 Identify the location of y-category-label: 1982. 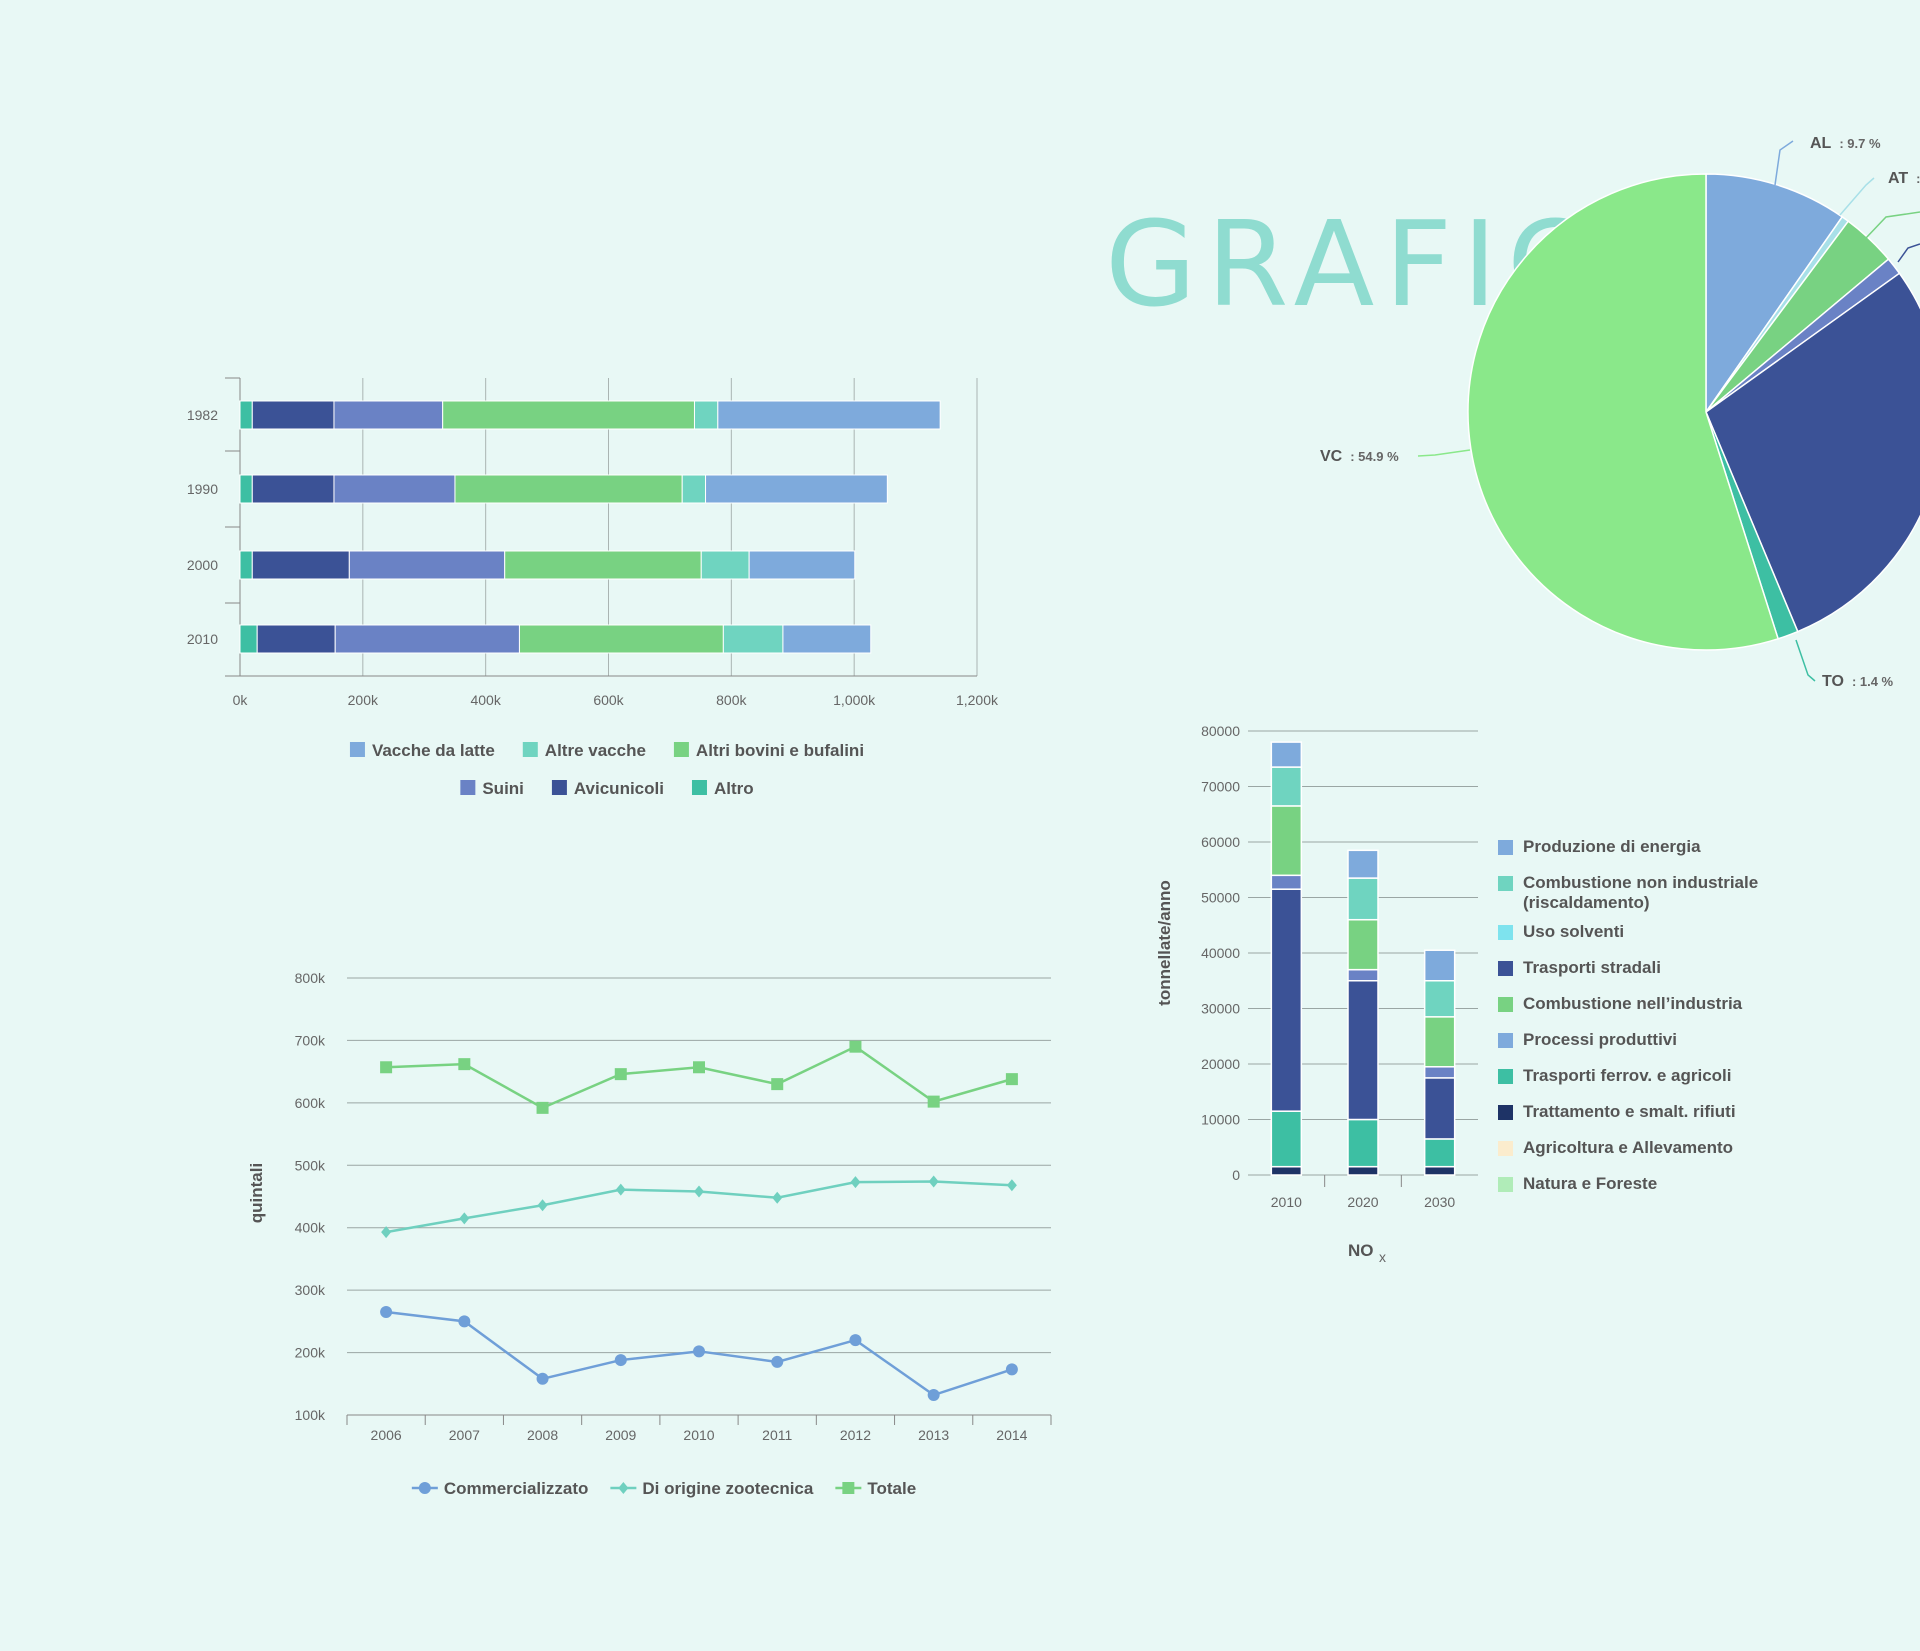
(202, 415).